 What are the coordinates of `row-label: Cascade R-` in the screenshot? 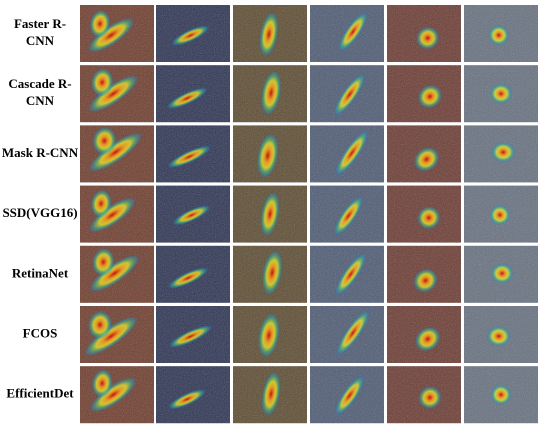 It's located at (39, 83).